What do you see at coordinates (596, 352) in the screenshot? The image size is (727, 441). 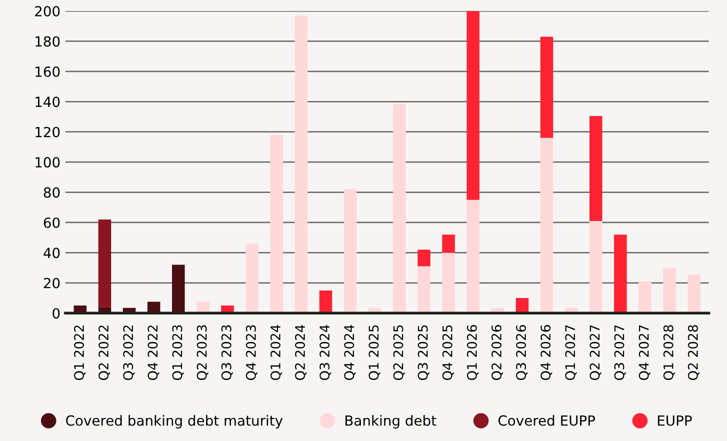 I see `x-tick-label: Q2 2027` at bounding box center [596, 352].